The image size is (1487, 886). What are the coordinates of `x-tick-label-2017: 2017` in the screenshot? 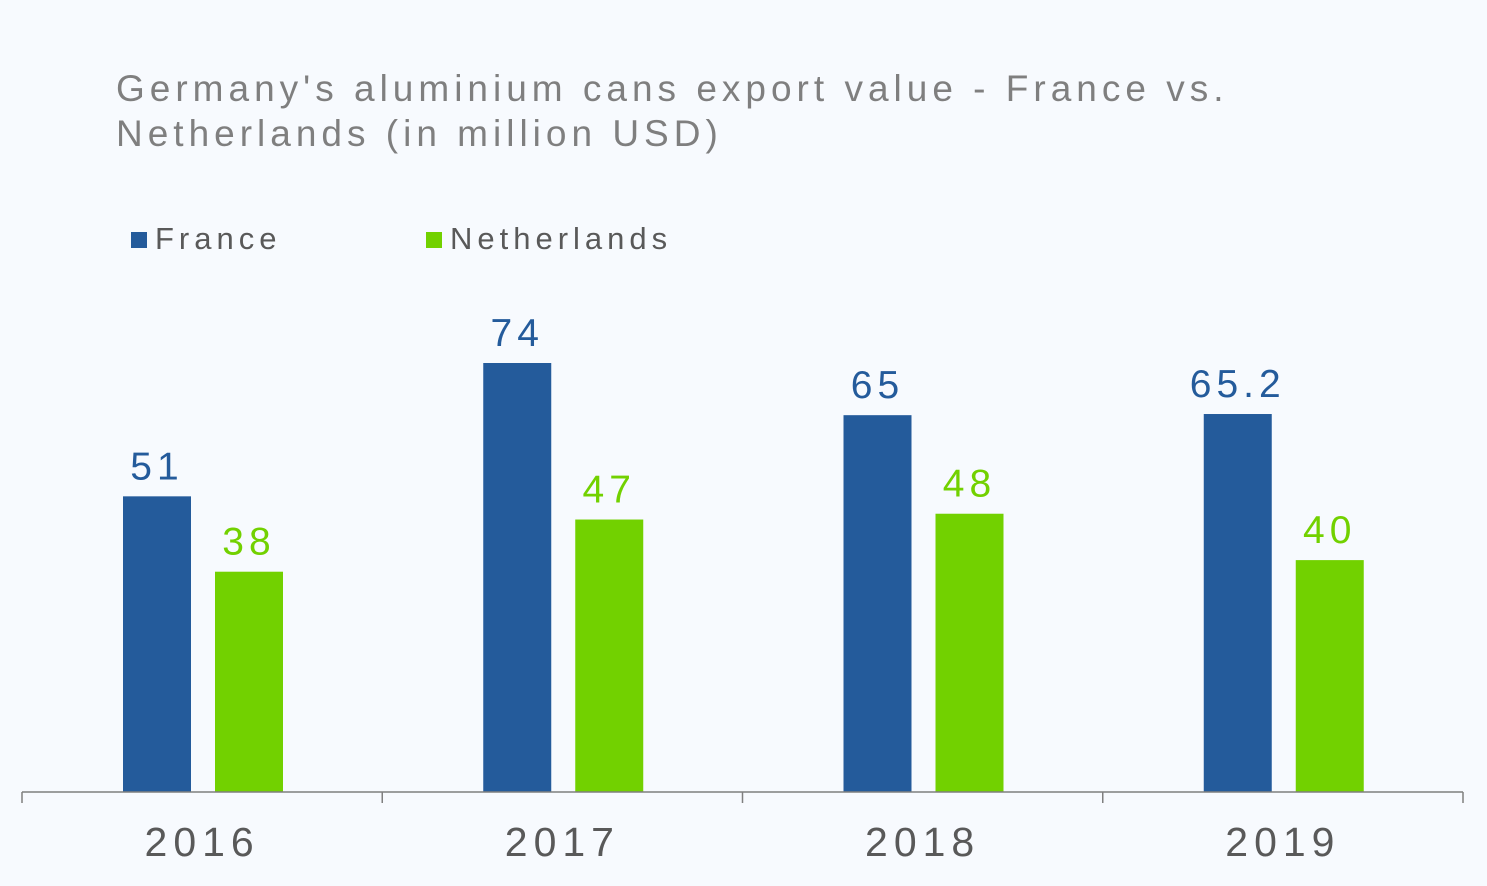 It's located at (562, 842).